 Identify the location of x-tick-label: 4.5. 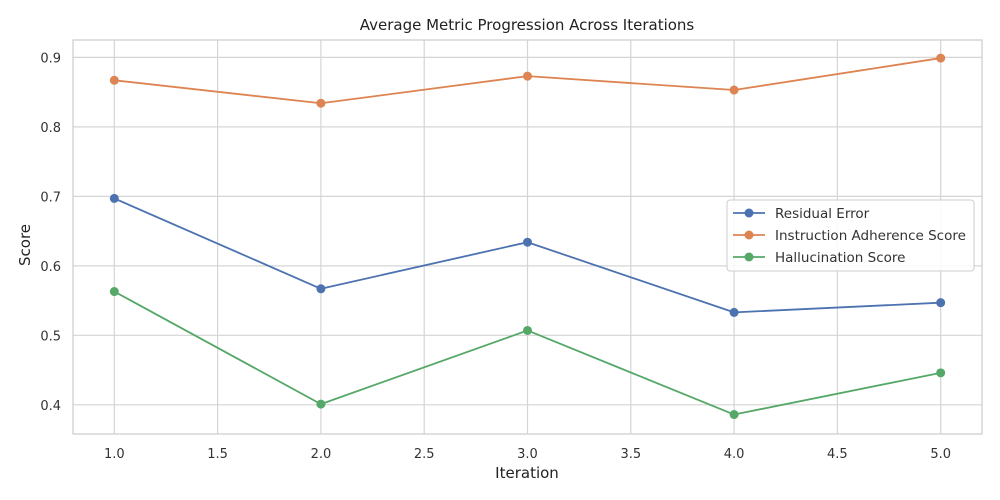
(837, 454).